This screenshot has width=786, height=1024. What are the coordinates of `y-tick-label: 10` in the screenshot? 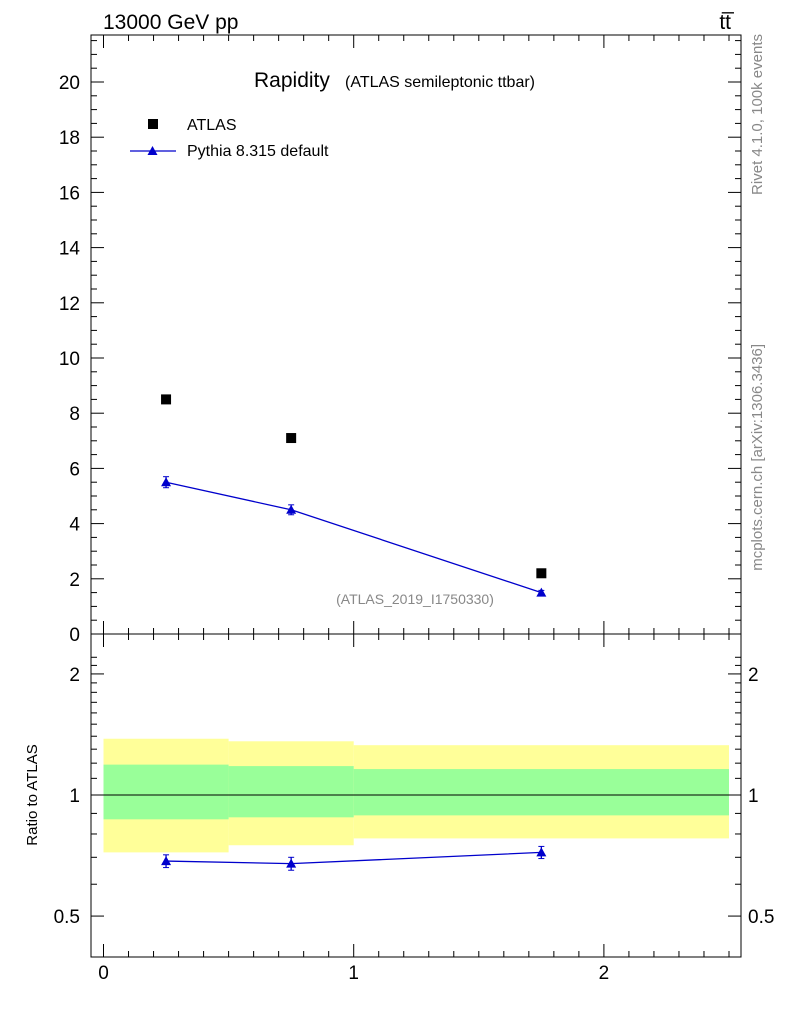 It's located at (69, 359).